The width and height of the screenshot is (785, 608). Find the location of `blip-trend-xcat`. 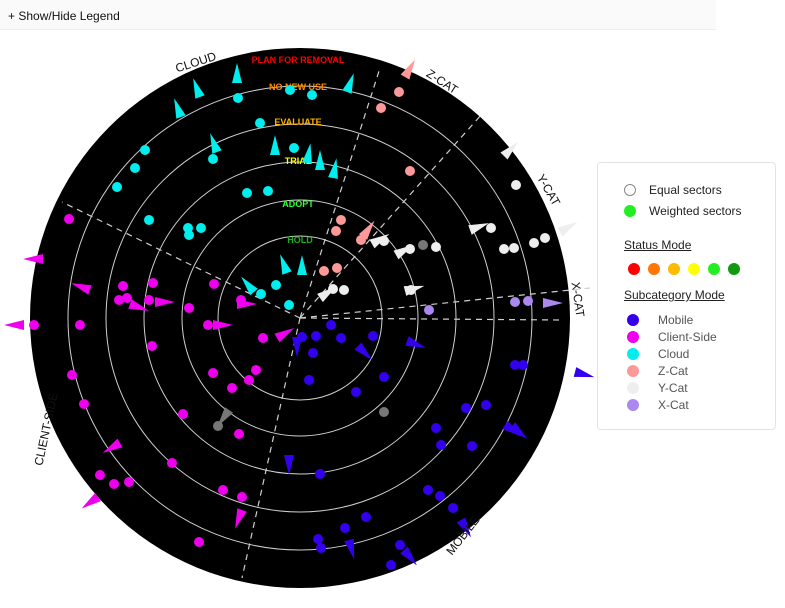

blip-trend-xcat is located at coordinates (553, 303).